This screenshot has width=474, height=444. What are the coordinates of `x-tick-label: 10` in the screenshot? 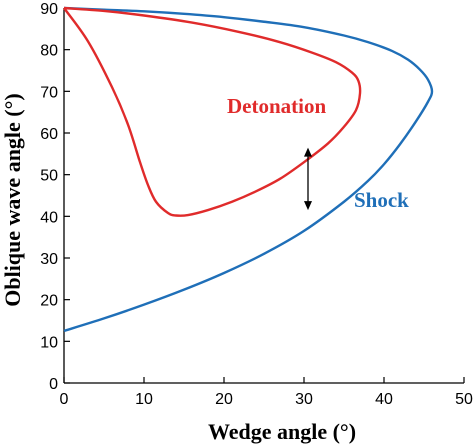 It's located at (144, 399).